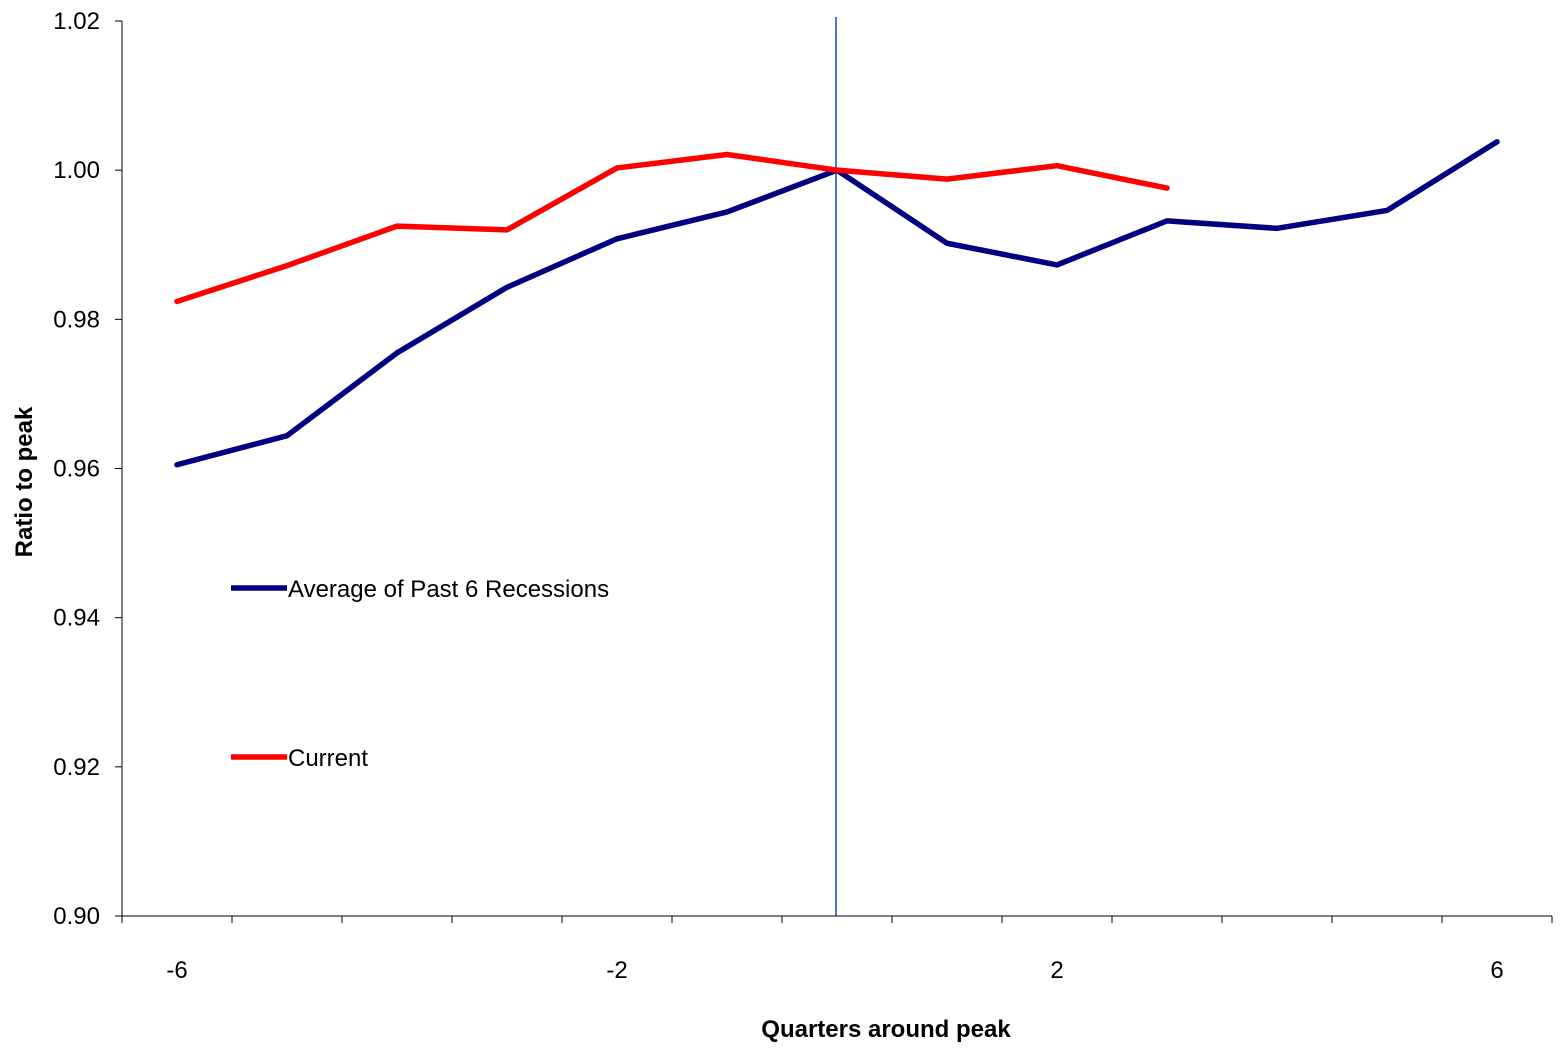 Image resolution: width=1561 pixels, height=1056 pixels. I want to click on y-axis-title: Ratio to peak, so click(24, 481).